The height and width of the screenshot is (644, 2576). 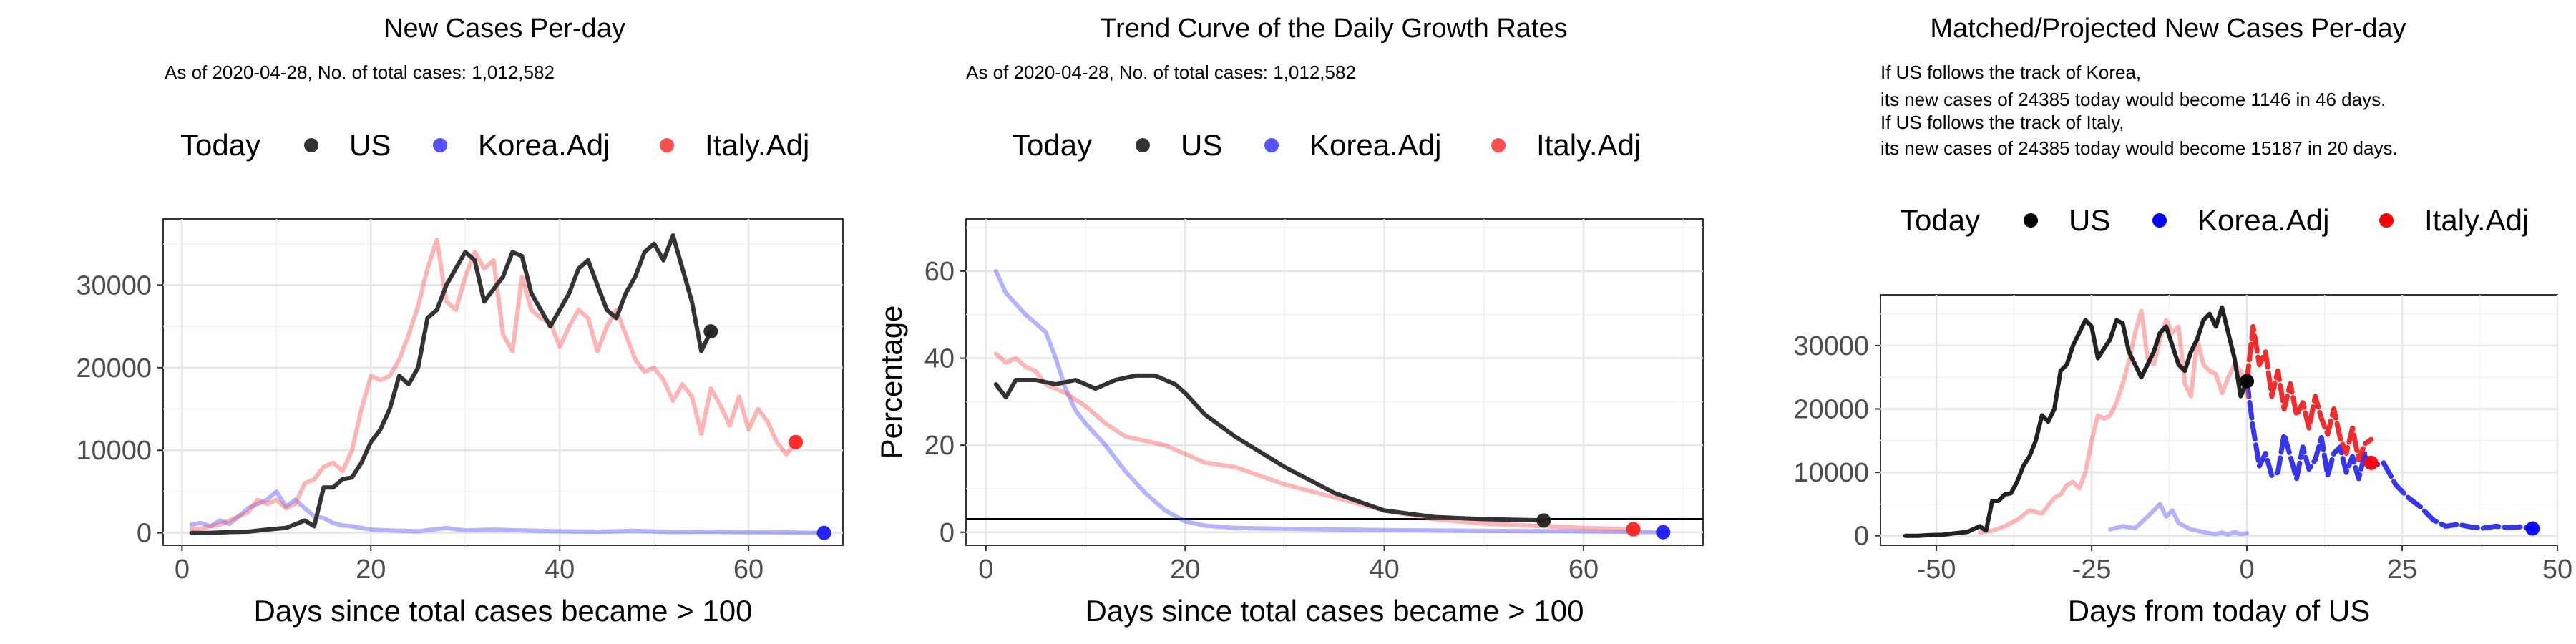 I want to click on chart2-y-axis-label: Percentage, so click(x=891, y=382).